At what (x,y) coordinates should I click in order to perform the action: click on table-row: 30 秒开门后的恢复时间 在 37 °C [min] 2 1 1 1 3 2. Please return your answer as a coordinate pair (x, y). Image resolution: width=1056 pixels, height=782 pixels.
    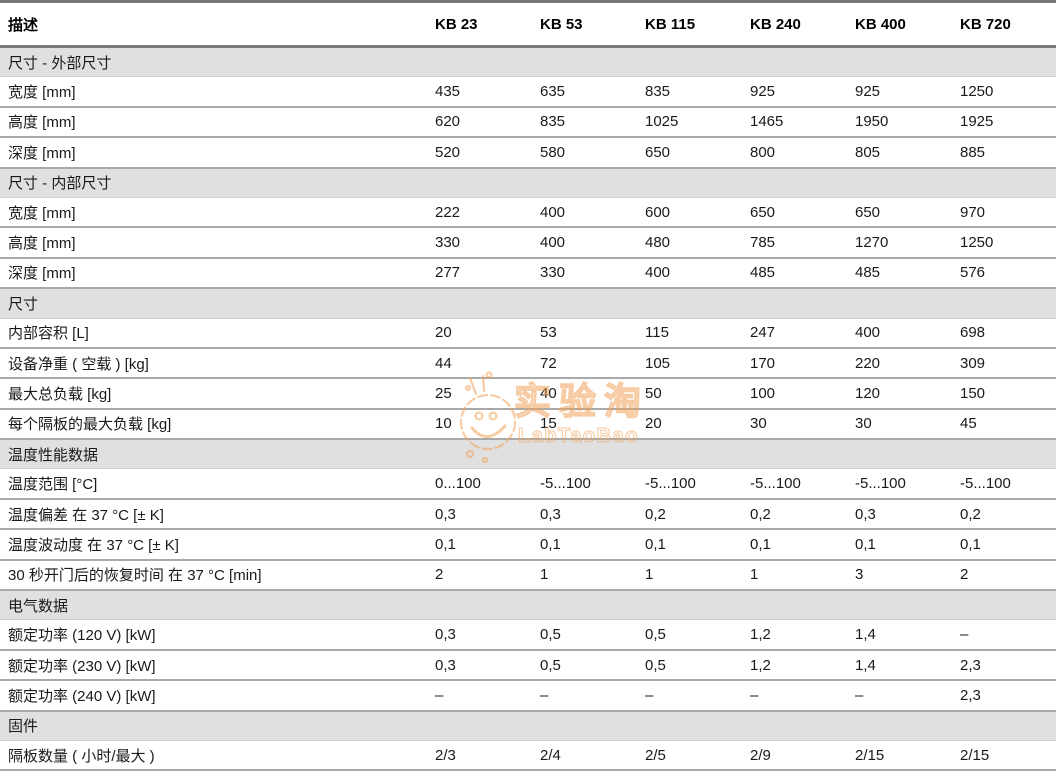
    Looking at the image, I should click on (528, 575).